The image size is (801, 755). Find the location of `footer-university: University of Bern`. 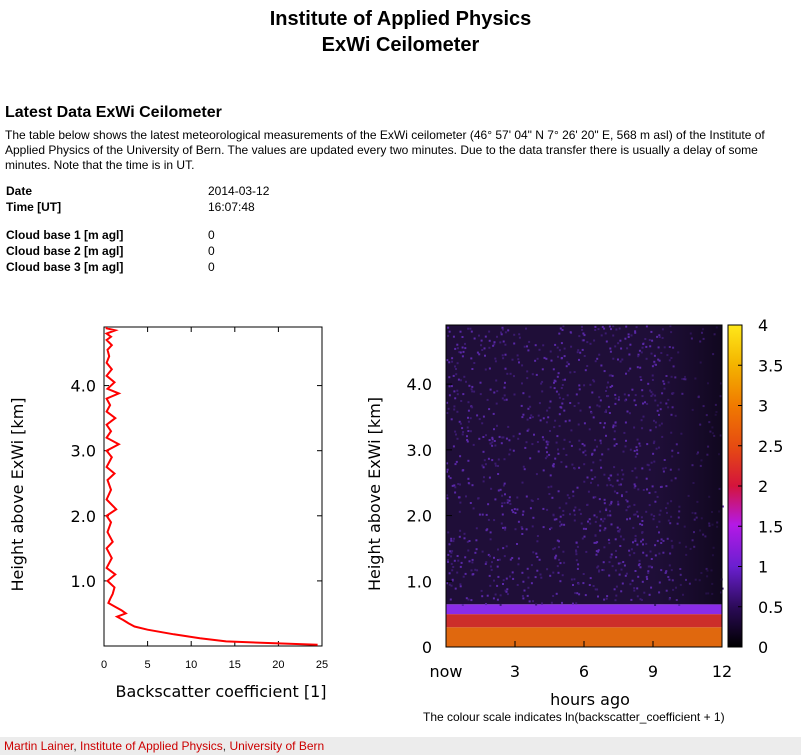

footer-university: University of Bern is located at coordinates (277, 746).